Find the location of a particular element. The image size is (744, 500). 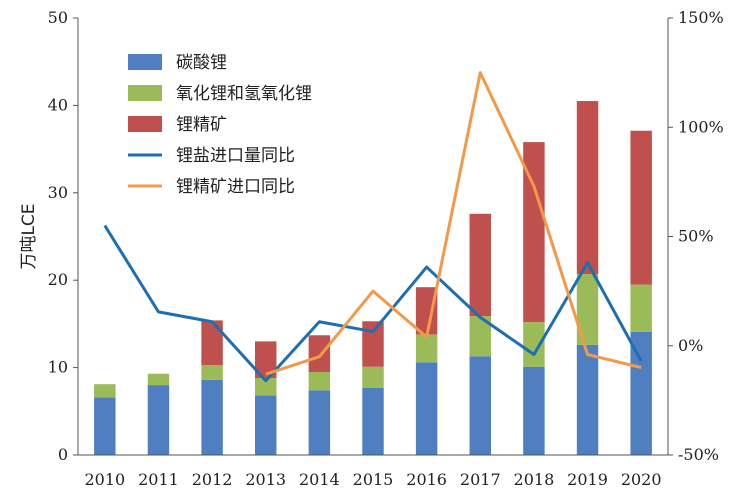

y2-tick-label: 0% is located at coordinates (690, 345).